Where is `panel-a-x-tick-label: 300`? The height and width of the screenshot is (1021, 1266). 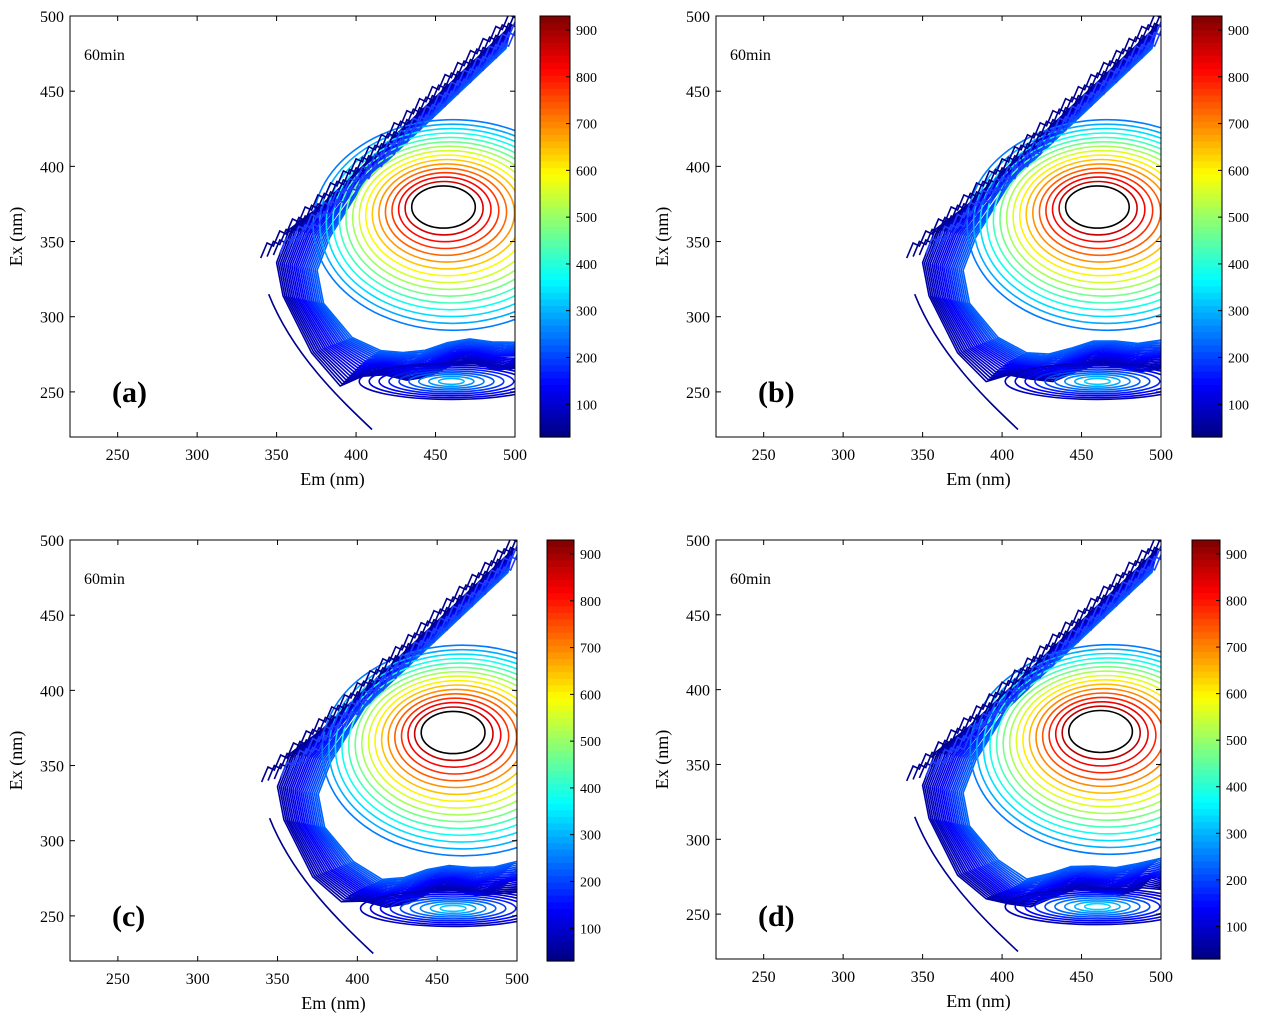
panel-a-x-tick-label: 300 is located at coordinates (197, 455).